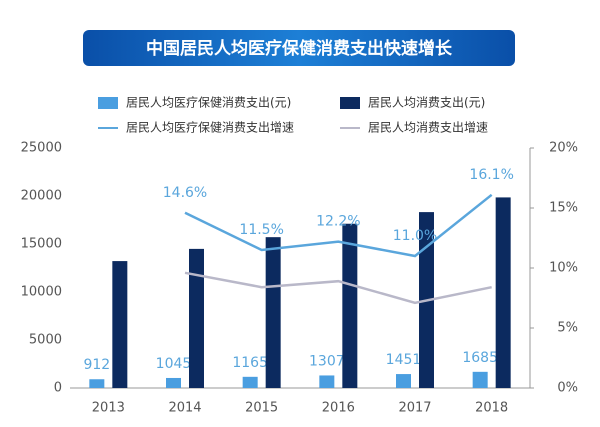  I want to click on y-tick-label: 0, so click(58, 388).